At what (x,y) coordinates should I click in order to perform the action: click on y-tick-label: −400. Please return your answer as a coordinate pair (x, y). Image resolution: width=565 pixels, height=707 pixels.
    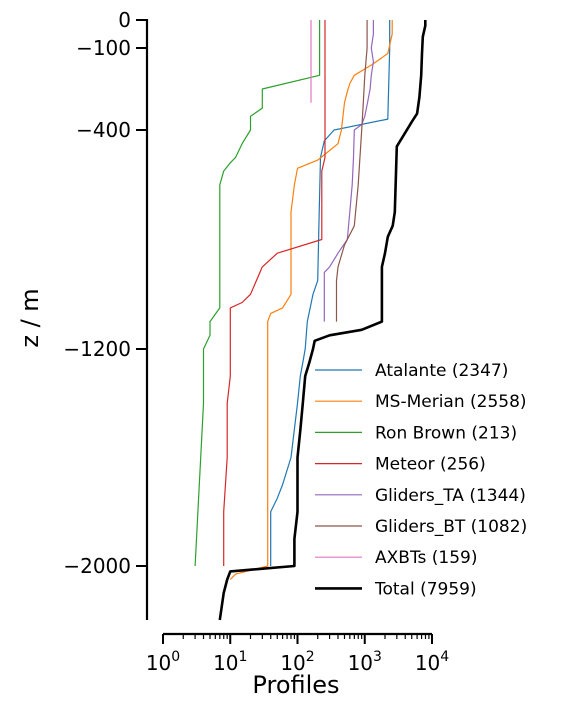
    Looking at the image, I should click on (103, 130).